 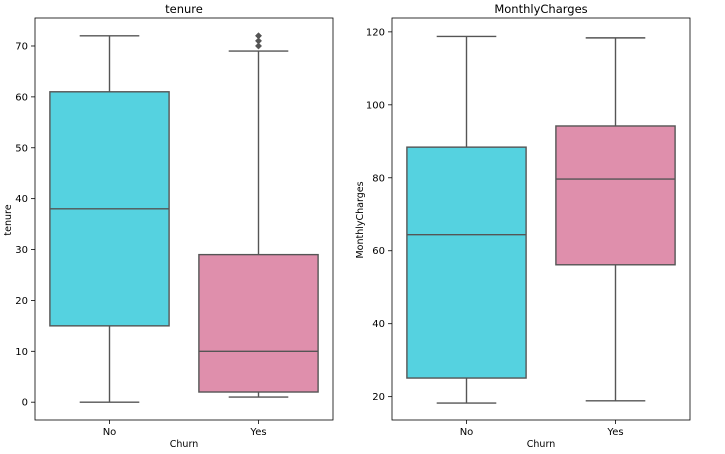 I want to click on tenure-chart-title: tenure, so click(x=184, y=9).